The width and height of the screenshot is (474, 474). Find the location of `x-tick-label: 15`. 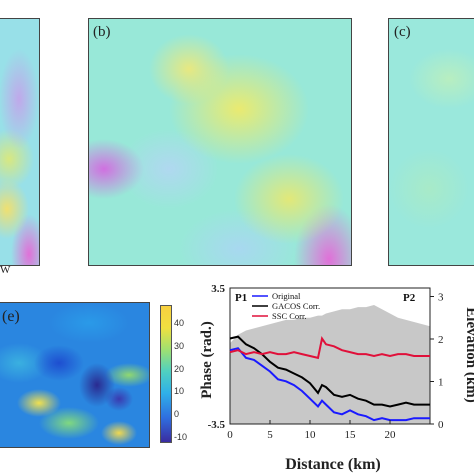

x-tick-label: 15 is located at coordinates (351, 435).